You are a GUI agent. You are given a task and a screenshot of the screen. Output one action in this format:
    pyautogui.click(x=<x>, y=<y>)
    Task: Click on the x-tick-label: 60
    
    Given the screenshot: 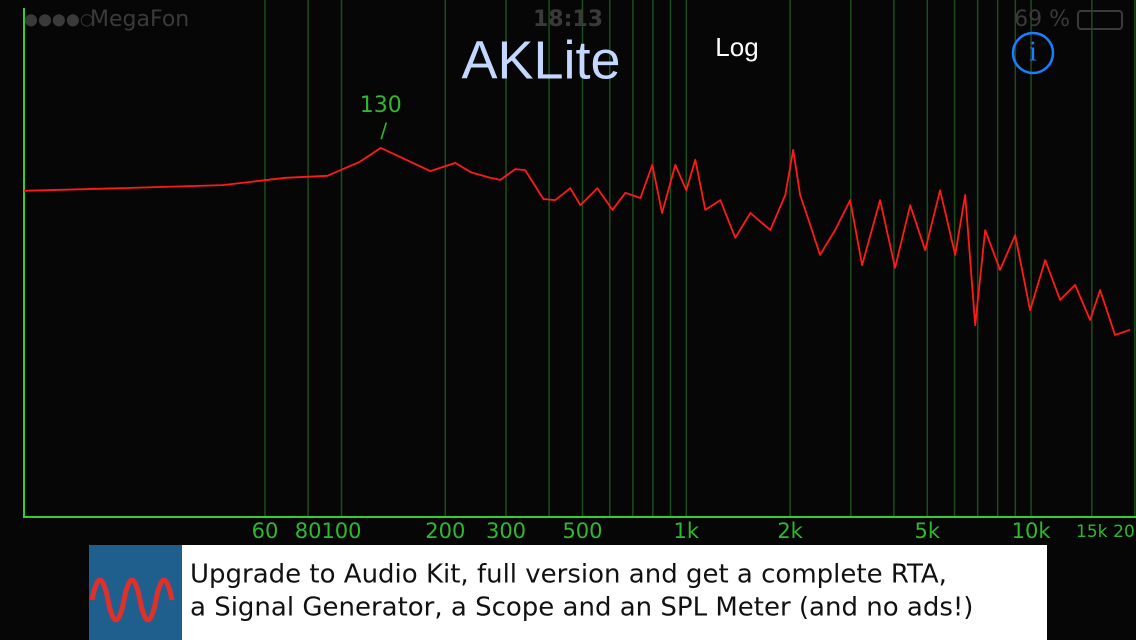 What is the action you would take?
    pyautogui.click(x=265, y=531)
    